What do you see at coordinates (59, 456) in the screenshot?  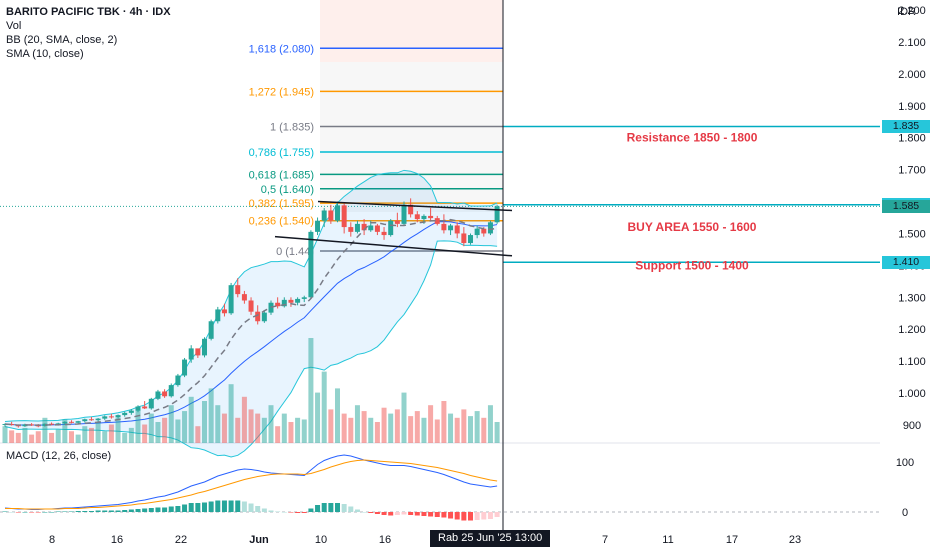 I see `macd-indicator-label: MACD (12, 26, close)` at bounding box center [59, 456].